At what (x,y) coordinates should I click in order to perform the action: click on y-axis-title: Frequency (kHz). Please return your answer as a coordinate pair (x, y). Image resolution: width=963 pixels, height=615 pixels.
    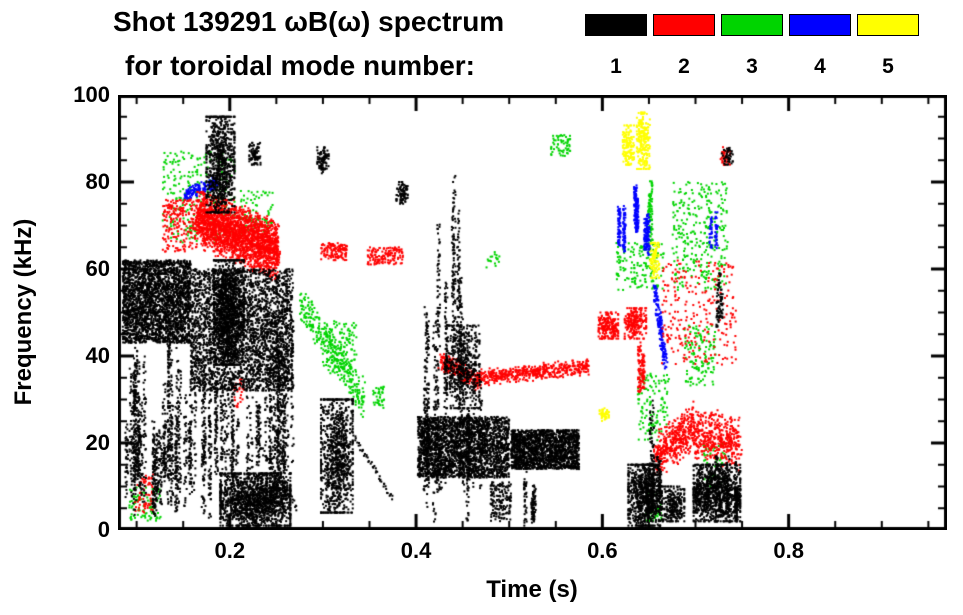
    Looking at the image, I should click on (23, 312).